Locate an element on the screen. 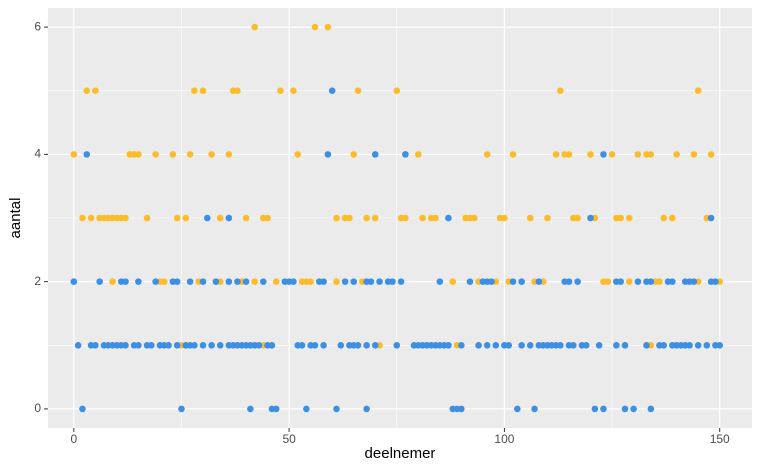 The image size is (762, 470). x-axis-title: deelnemer is located at coordinates (400, 453).